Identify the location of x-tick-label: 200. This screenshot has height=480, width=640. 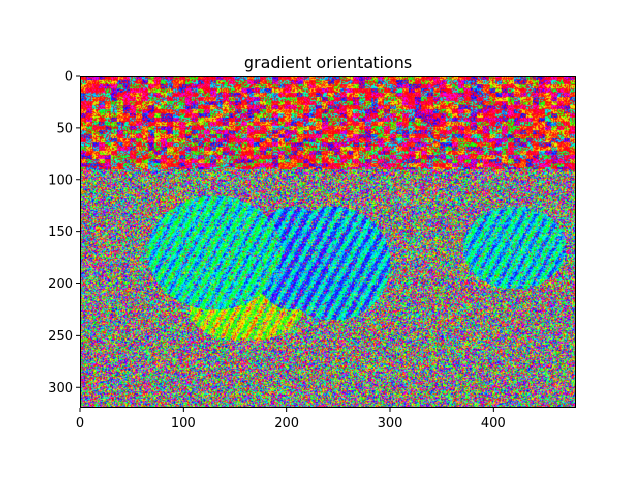
(286, 423).